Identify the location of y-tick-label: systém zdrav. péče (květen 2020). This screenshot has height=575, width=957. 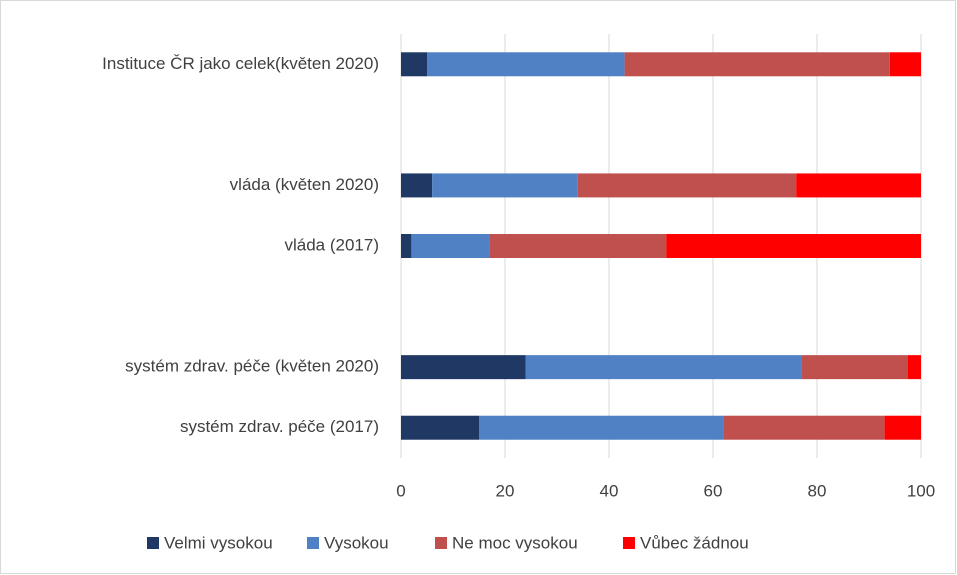
(252, 366).